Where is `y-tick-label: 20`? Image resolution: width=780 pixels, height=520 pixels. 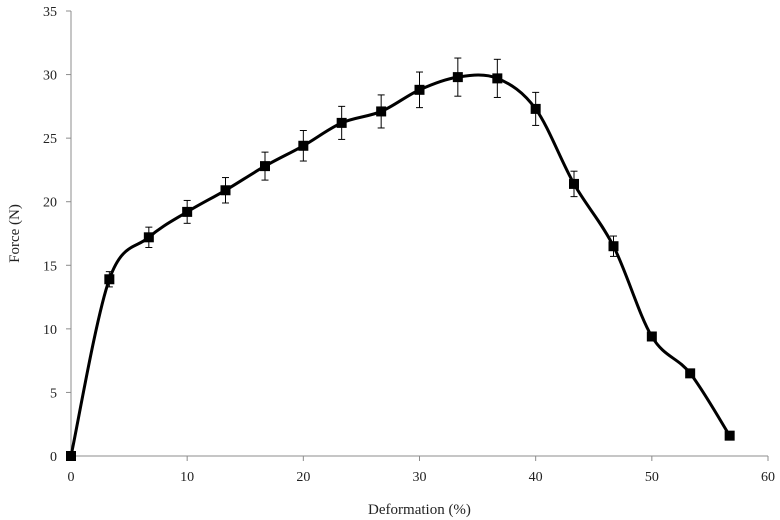
y-tick-label: 20 is located at coordinates (50, 203).